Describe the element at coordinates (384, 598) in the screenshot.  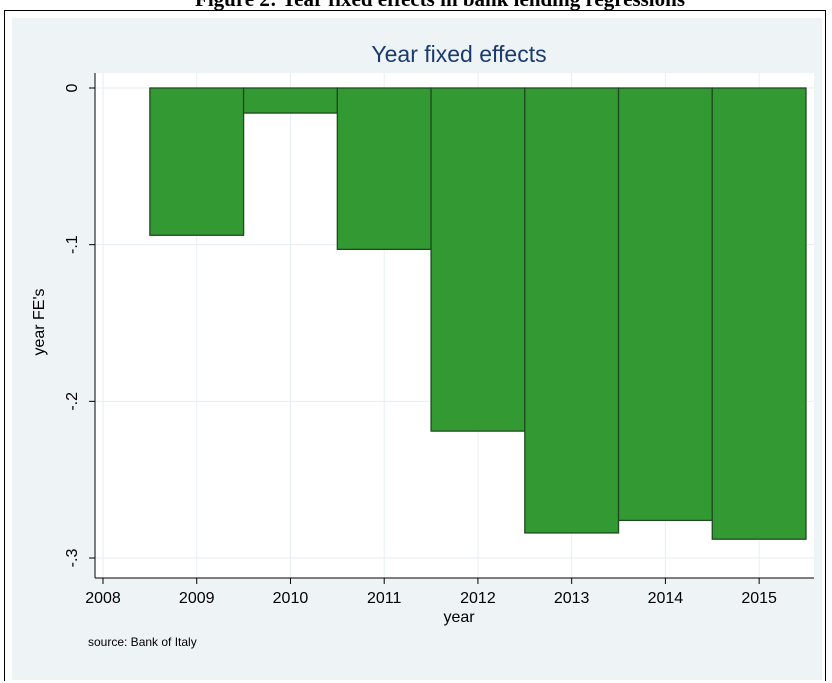
I see `x-tick-label-2011: 2011` at that location.